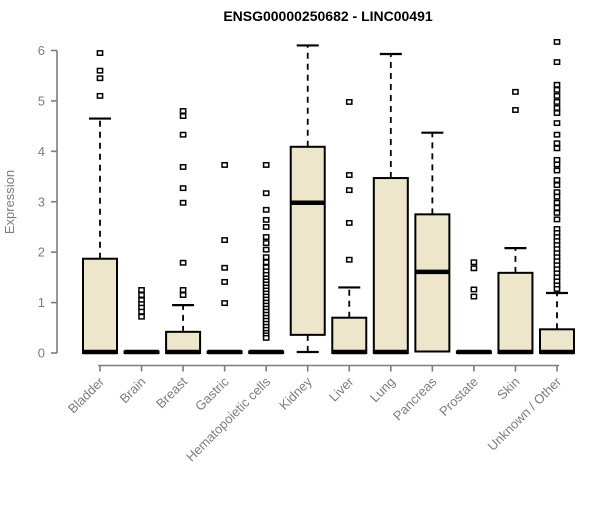 This screenshot has height=505, width=600. I want to click on x-tick-label: Lung, so click(382, 389).